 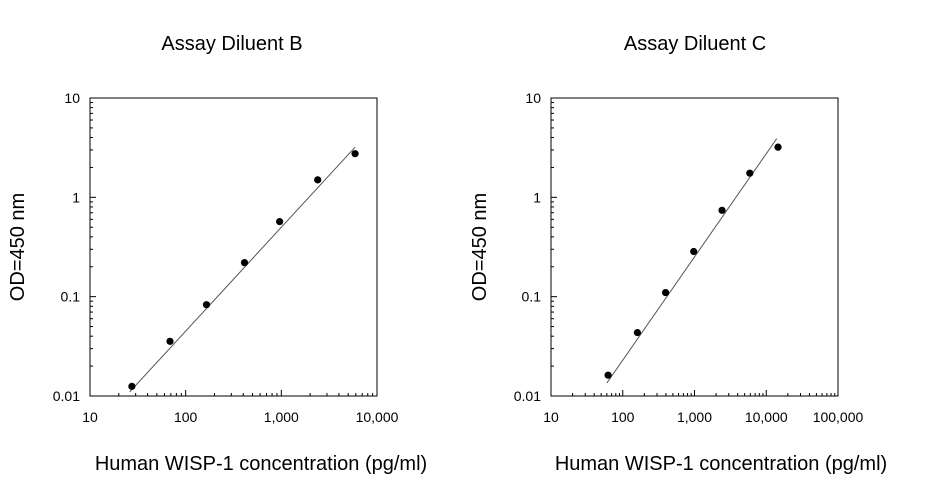 I want to click on chart-title: Assay Diluent C, so click(x=695, y=44).